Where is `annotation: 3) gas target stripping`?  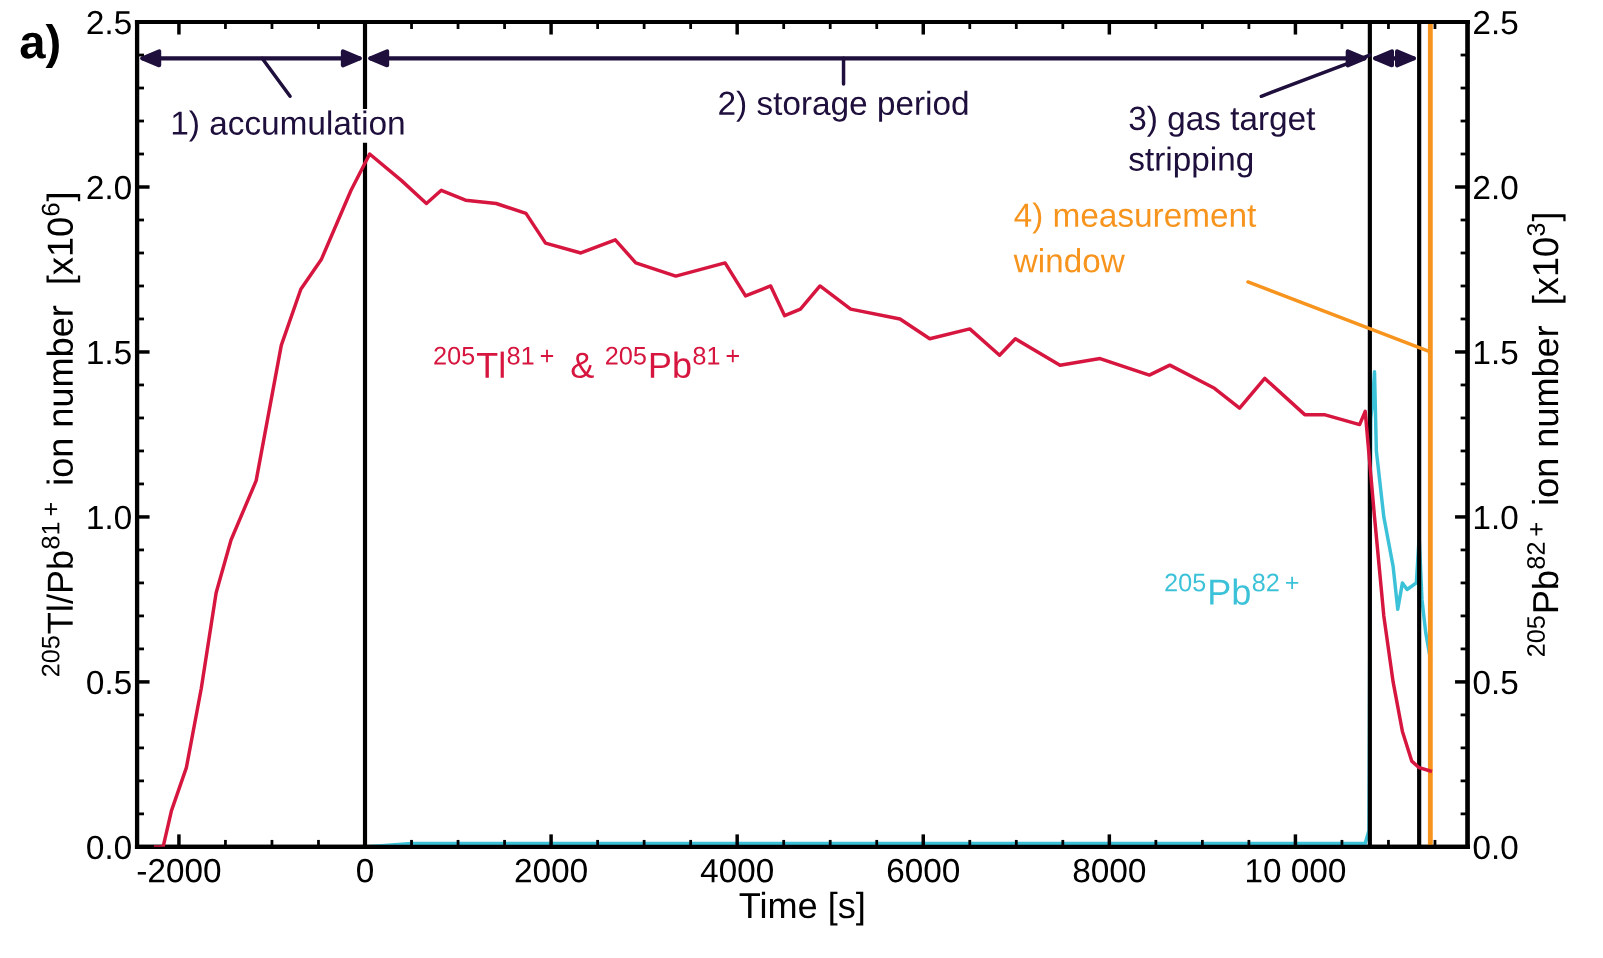
annotation: 3) gas target stripping is located at coordinates (1222, 141).